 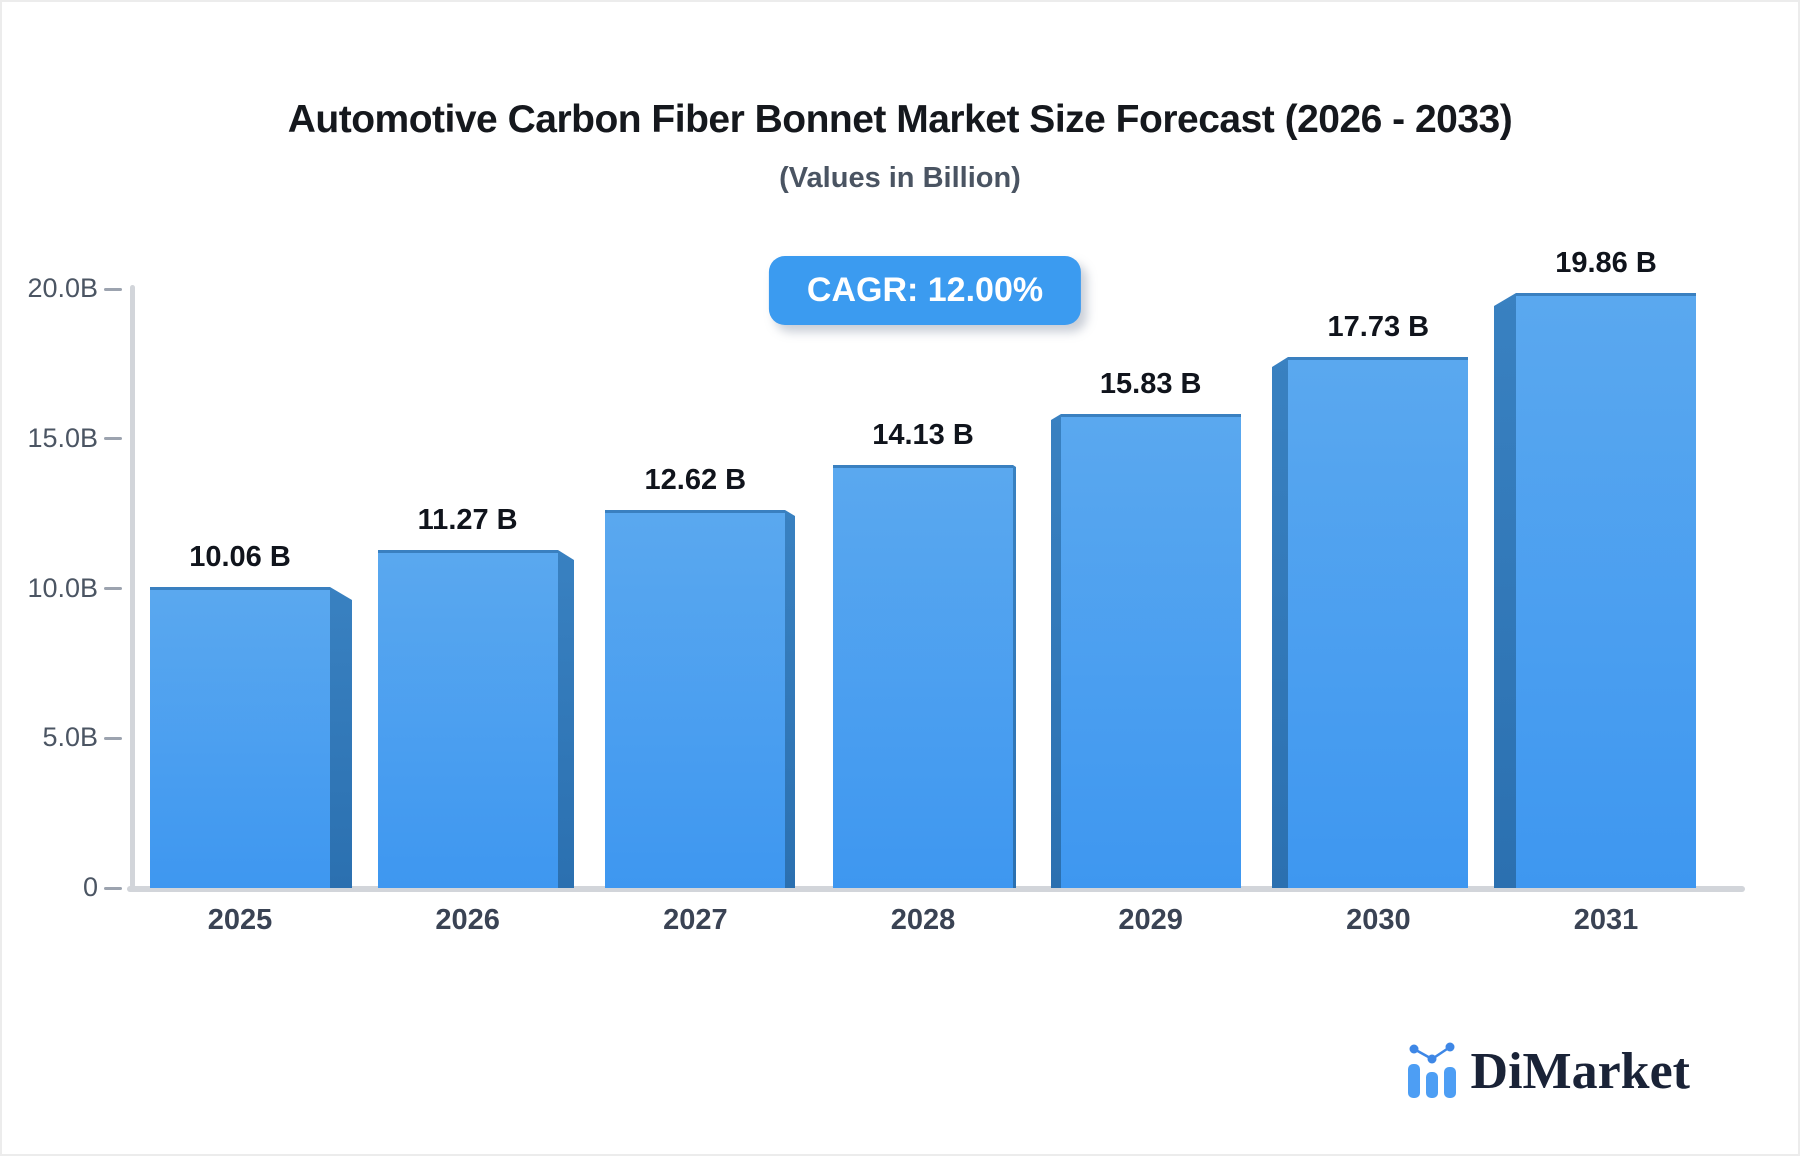 What do you see at coordinates (936, 889) in the screenshot?
I see `x-axis-baseline` at bounding box center [936, 889].